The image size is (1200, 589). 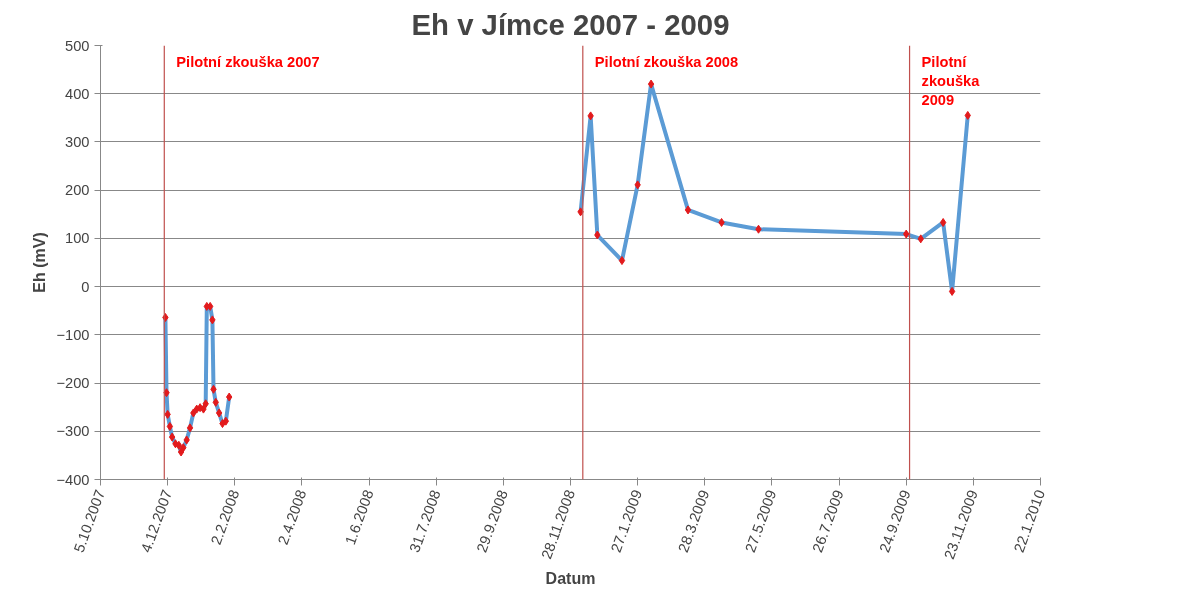 I want to click on y-axis-title: Eh (mV), so click(x=40, y=262).